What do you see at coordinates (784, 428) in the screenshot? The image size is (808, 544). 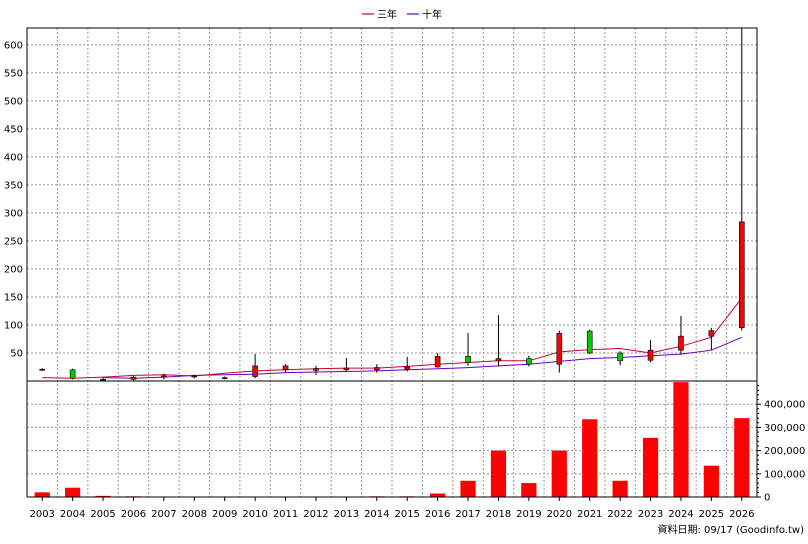 I see `volume-tick-label: 300,000` at bounding box center [784, 428].